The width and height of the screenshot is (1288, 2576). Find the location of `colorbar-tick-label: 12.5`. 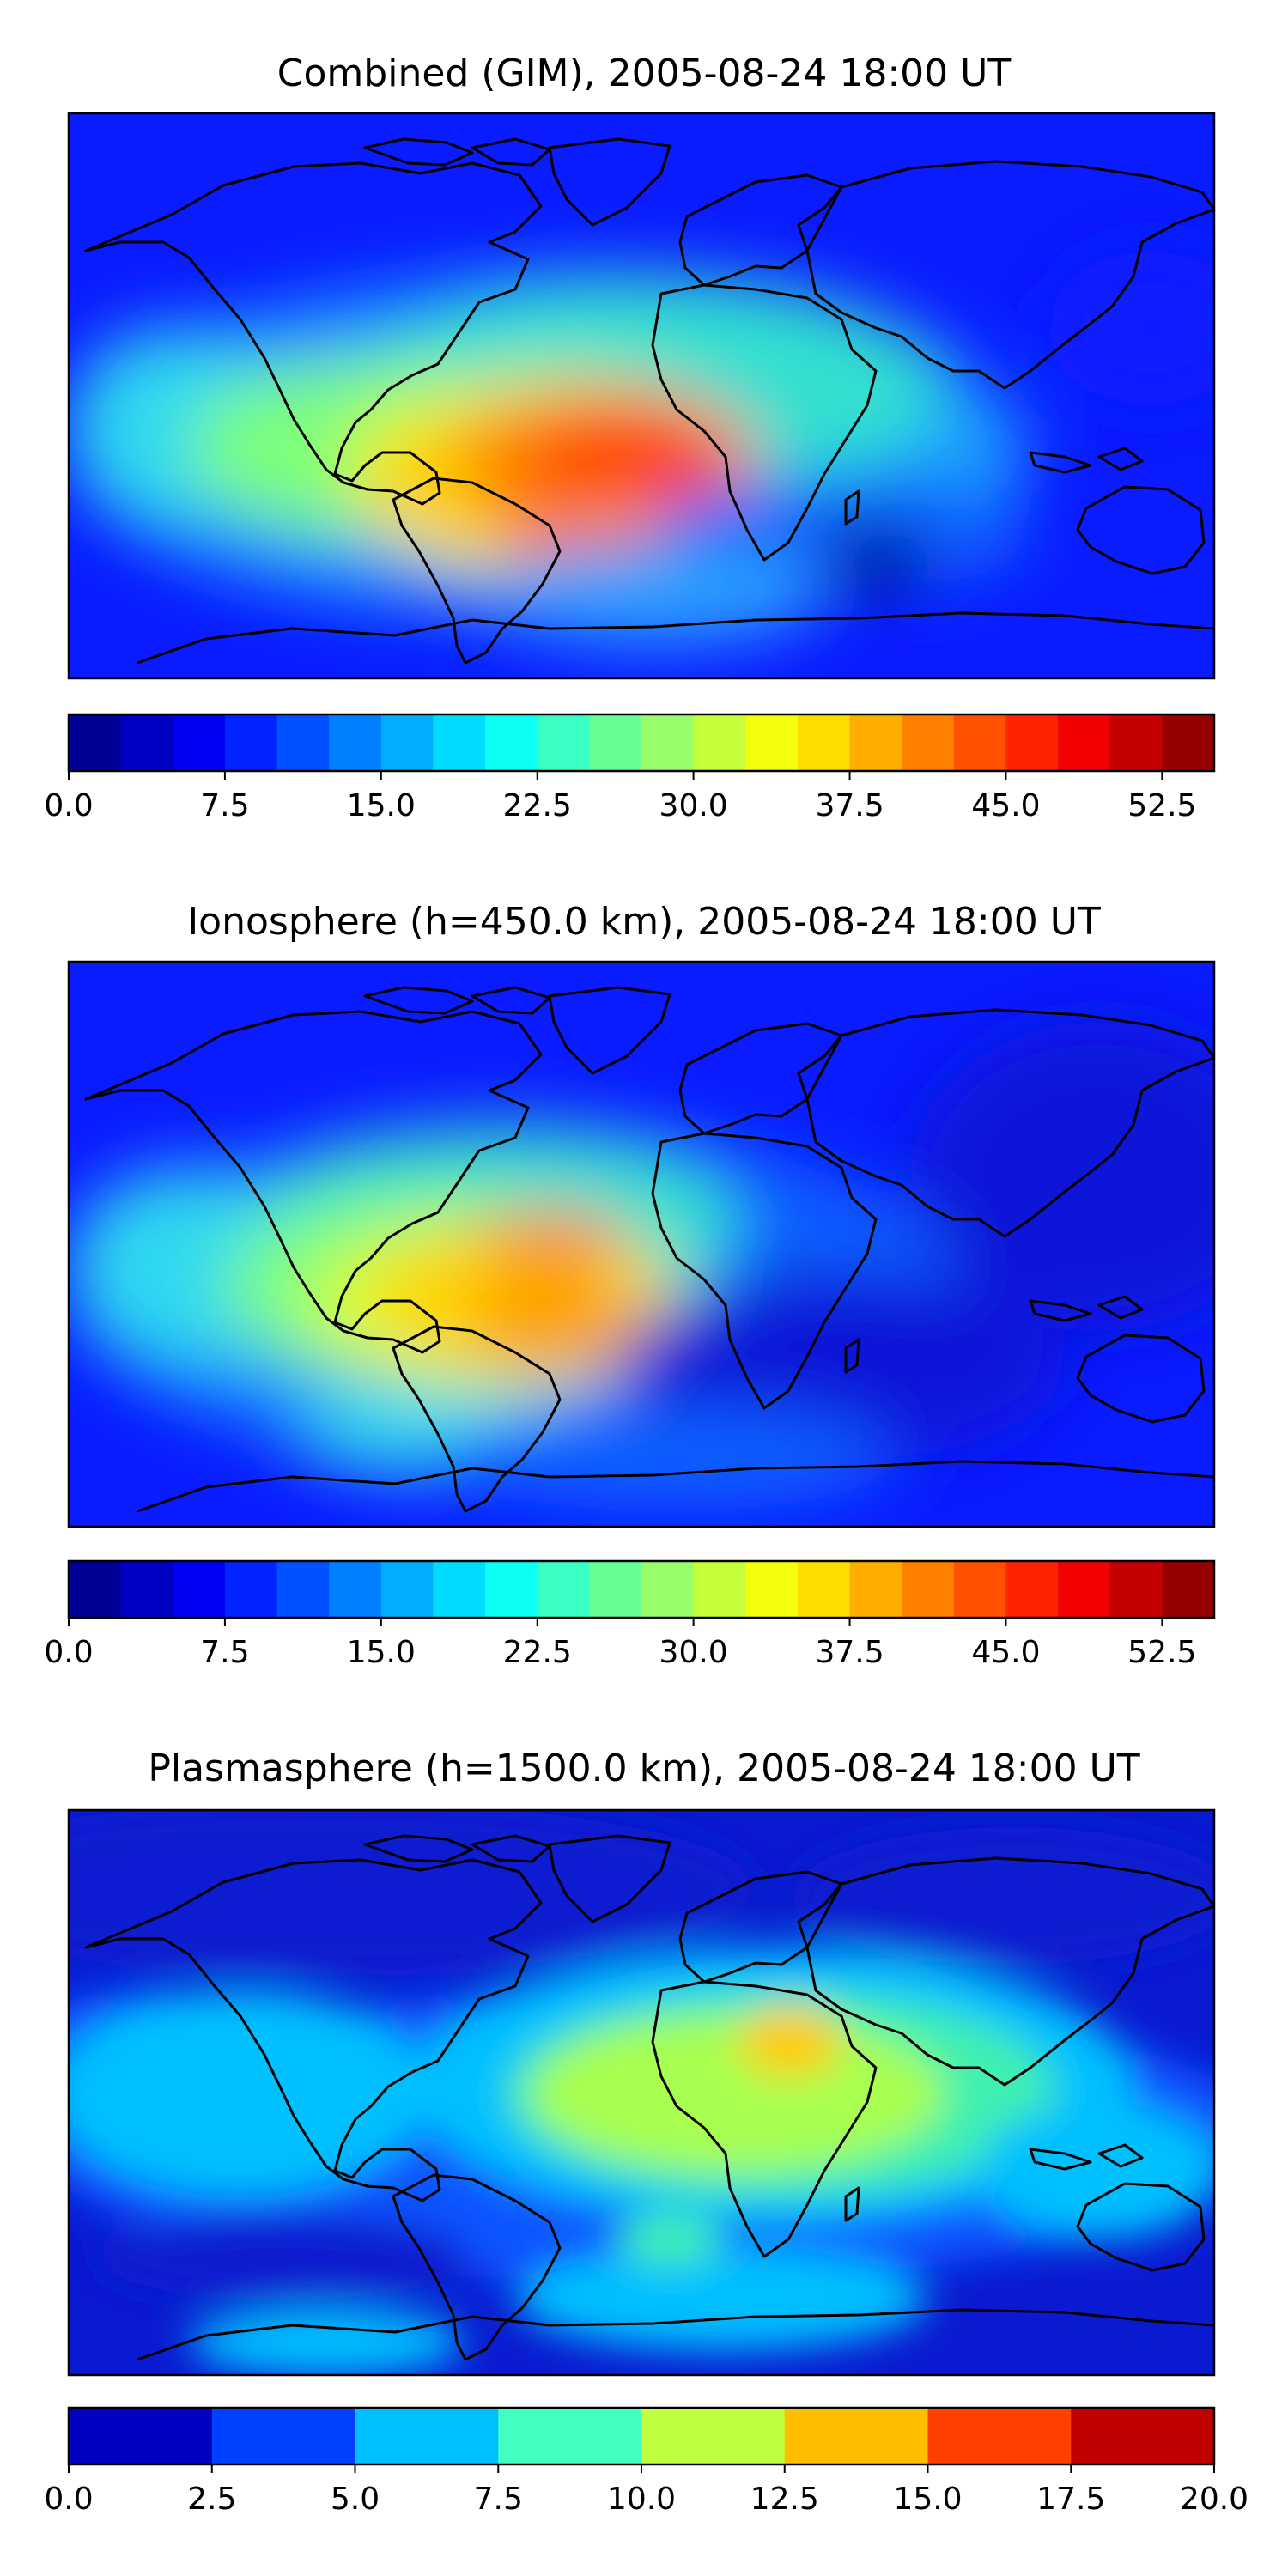

colorbar-tick-label: 12.5 is located at coordinates (784, 2500).